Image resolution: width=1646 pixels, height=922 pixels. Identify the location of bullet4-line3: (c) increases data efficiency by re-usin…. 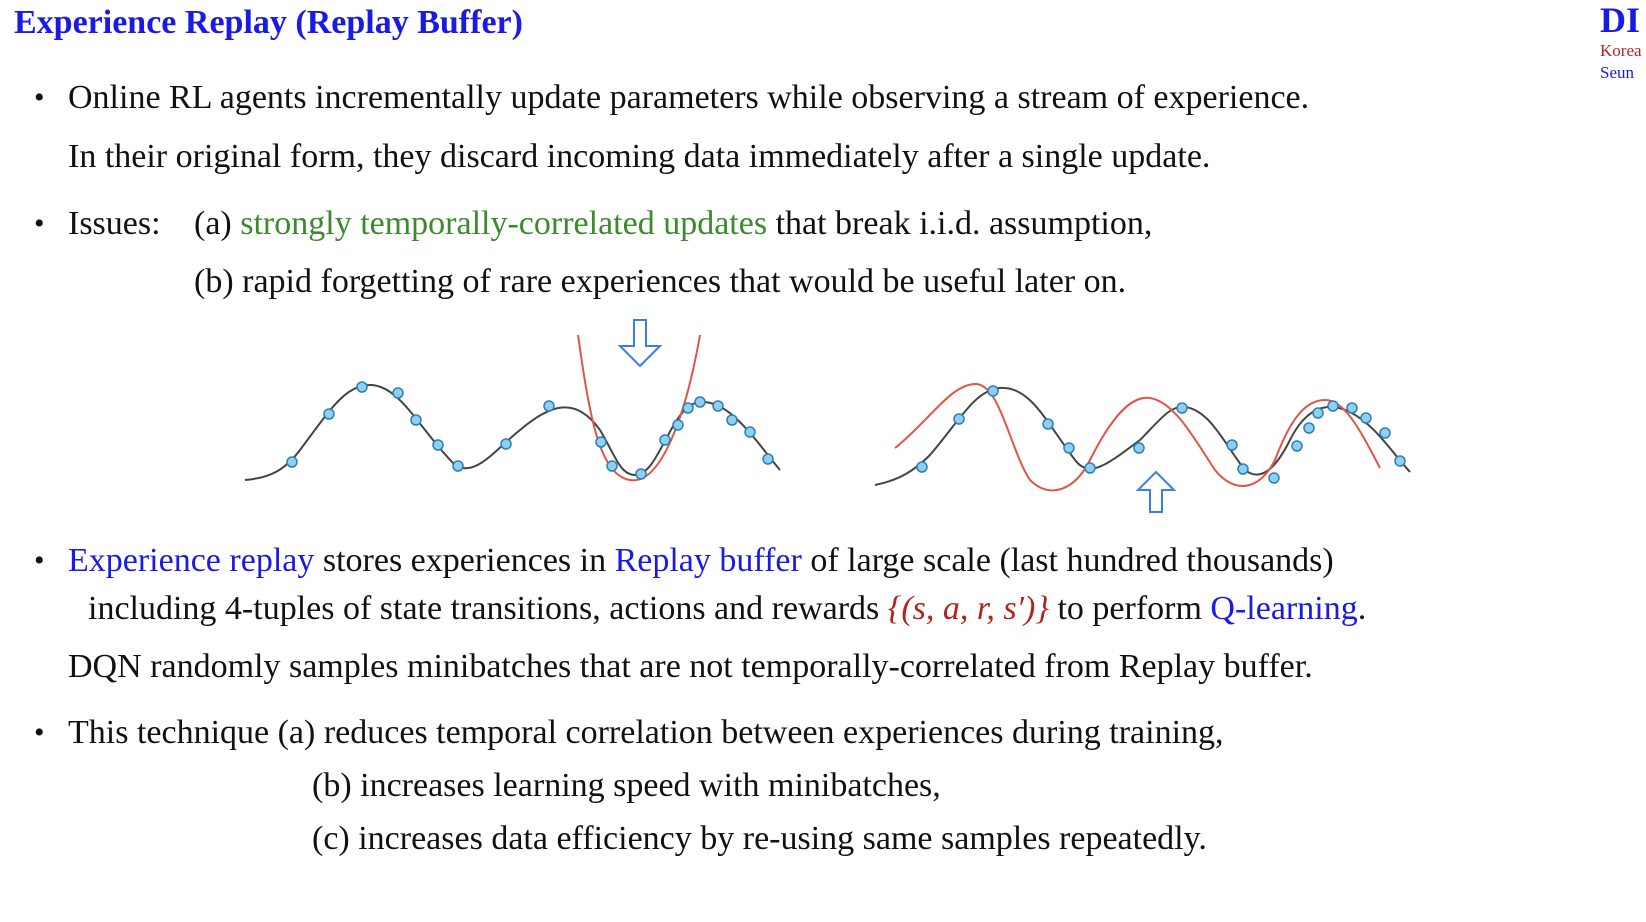
(759, 838).